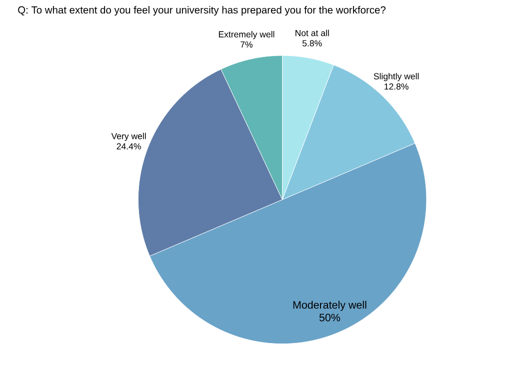  I want to click on data-label: 24.4%, so click(128, 146).